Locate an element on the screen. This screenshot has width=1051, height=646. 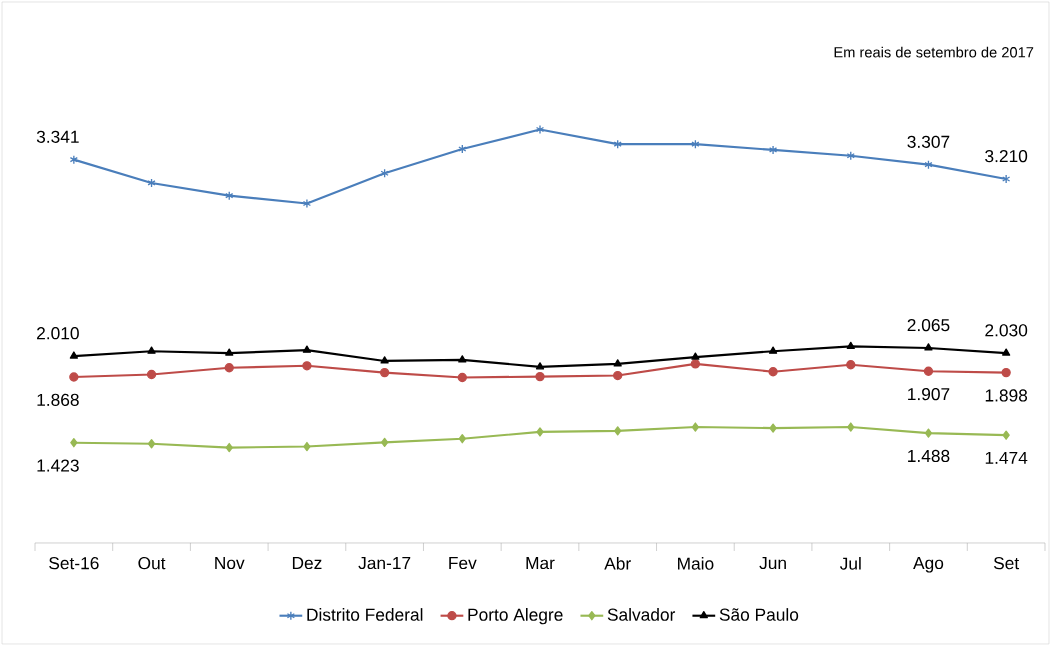
x-tick-label: Nov is located at coordinates (230, 563).